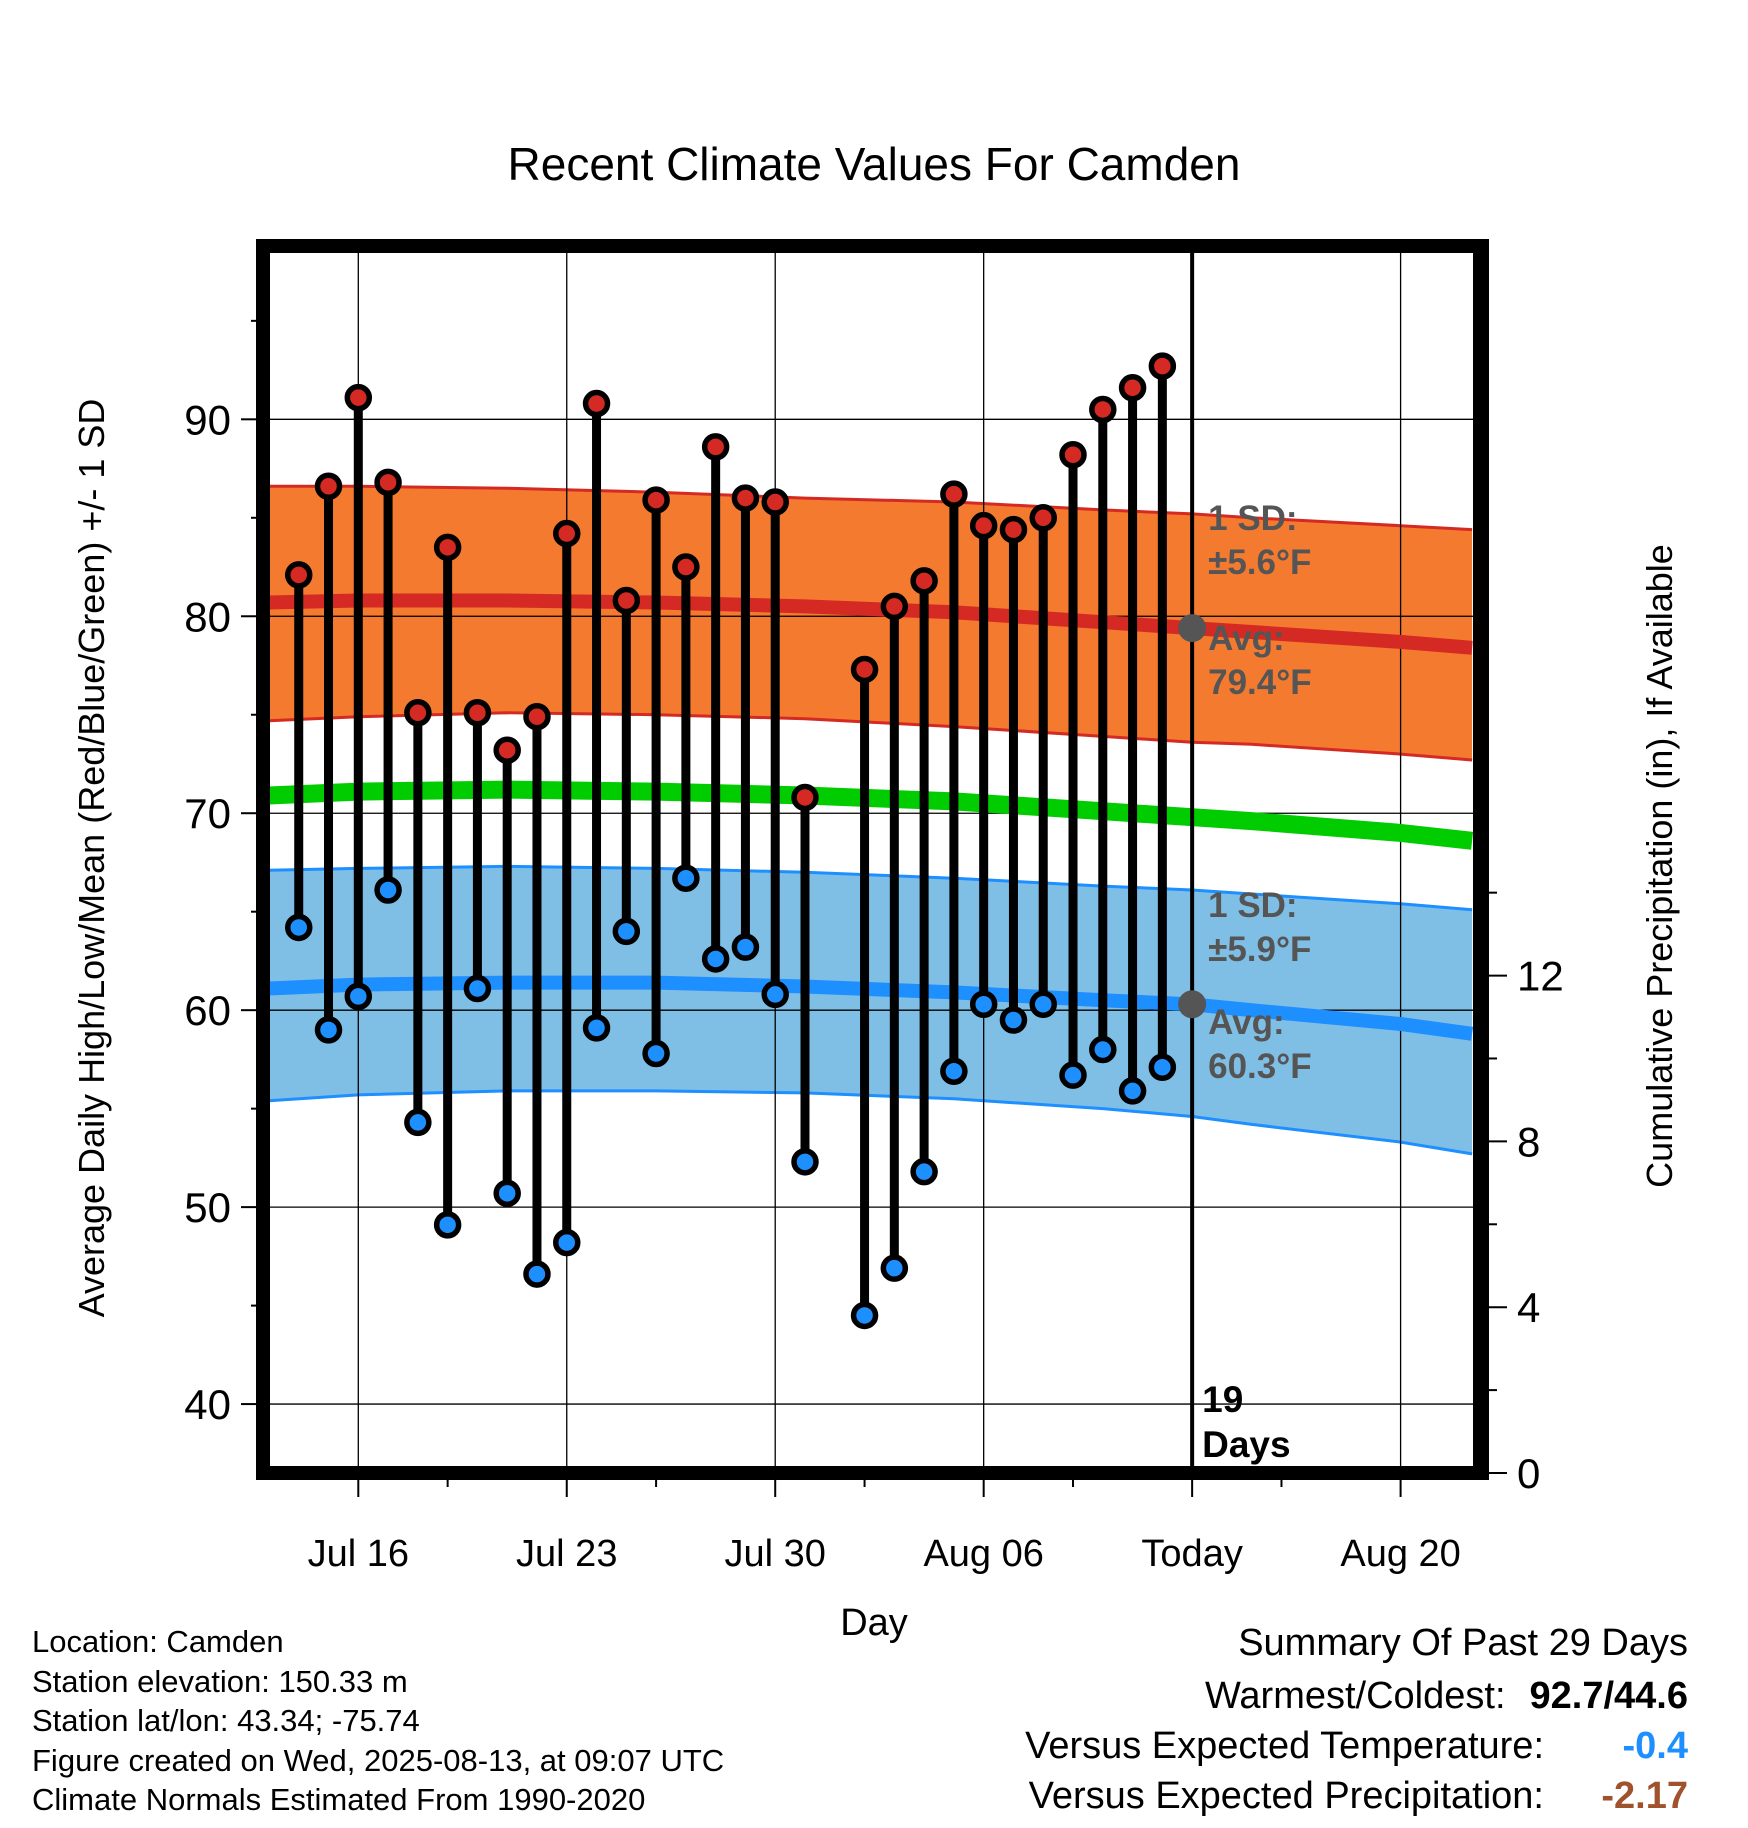 This screenshot has height=1828, width=1748. I want to click on summary-title: Summary Of Past 29 Days, so click(1463, 1643).